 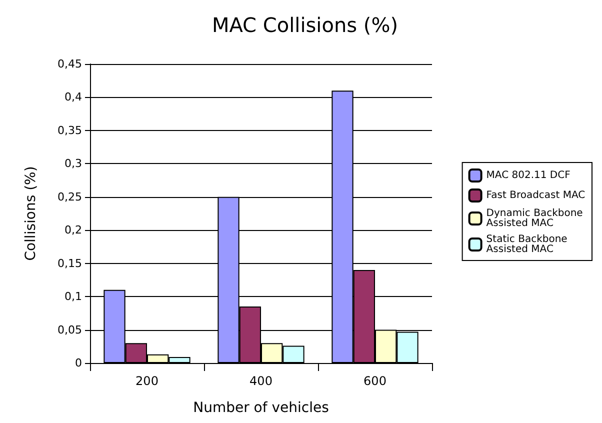 What do you see at coordinates (73, 97) in the screenshot?
I see `y-tick-label: 0,4` at bounding box center [73, 97].